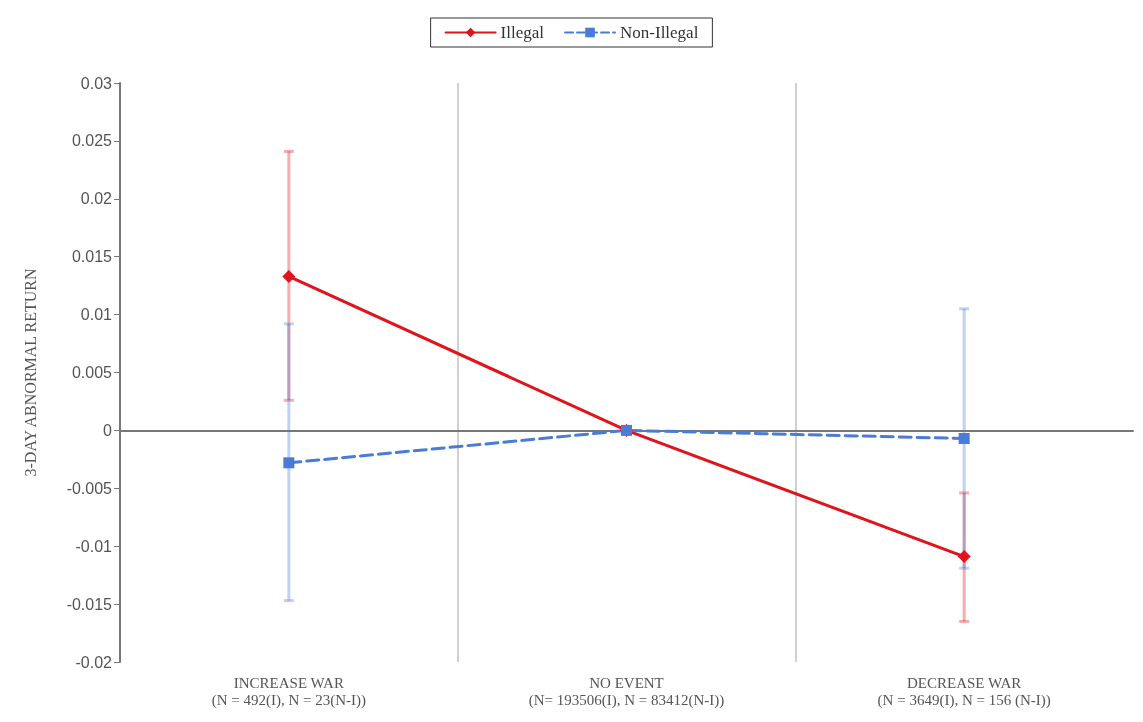 This screenshot has width=1143, height=722. What do you see at coordinates (94, 546) in the screenshot?
I see `y-tick-label: -0.01` at bounding box center [94, 546].